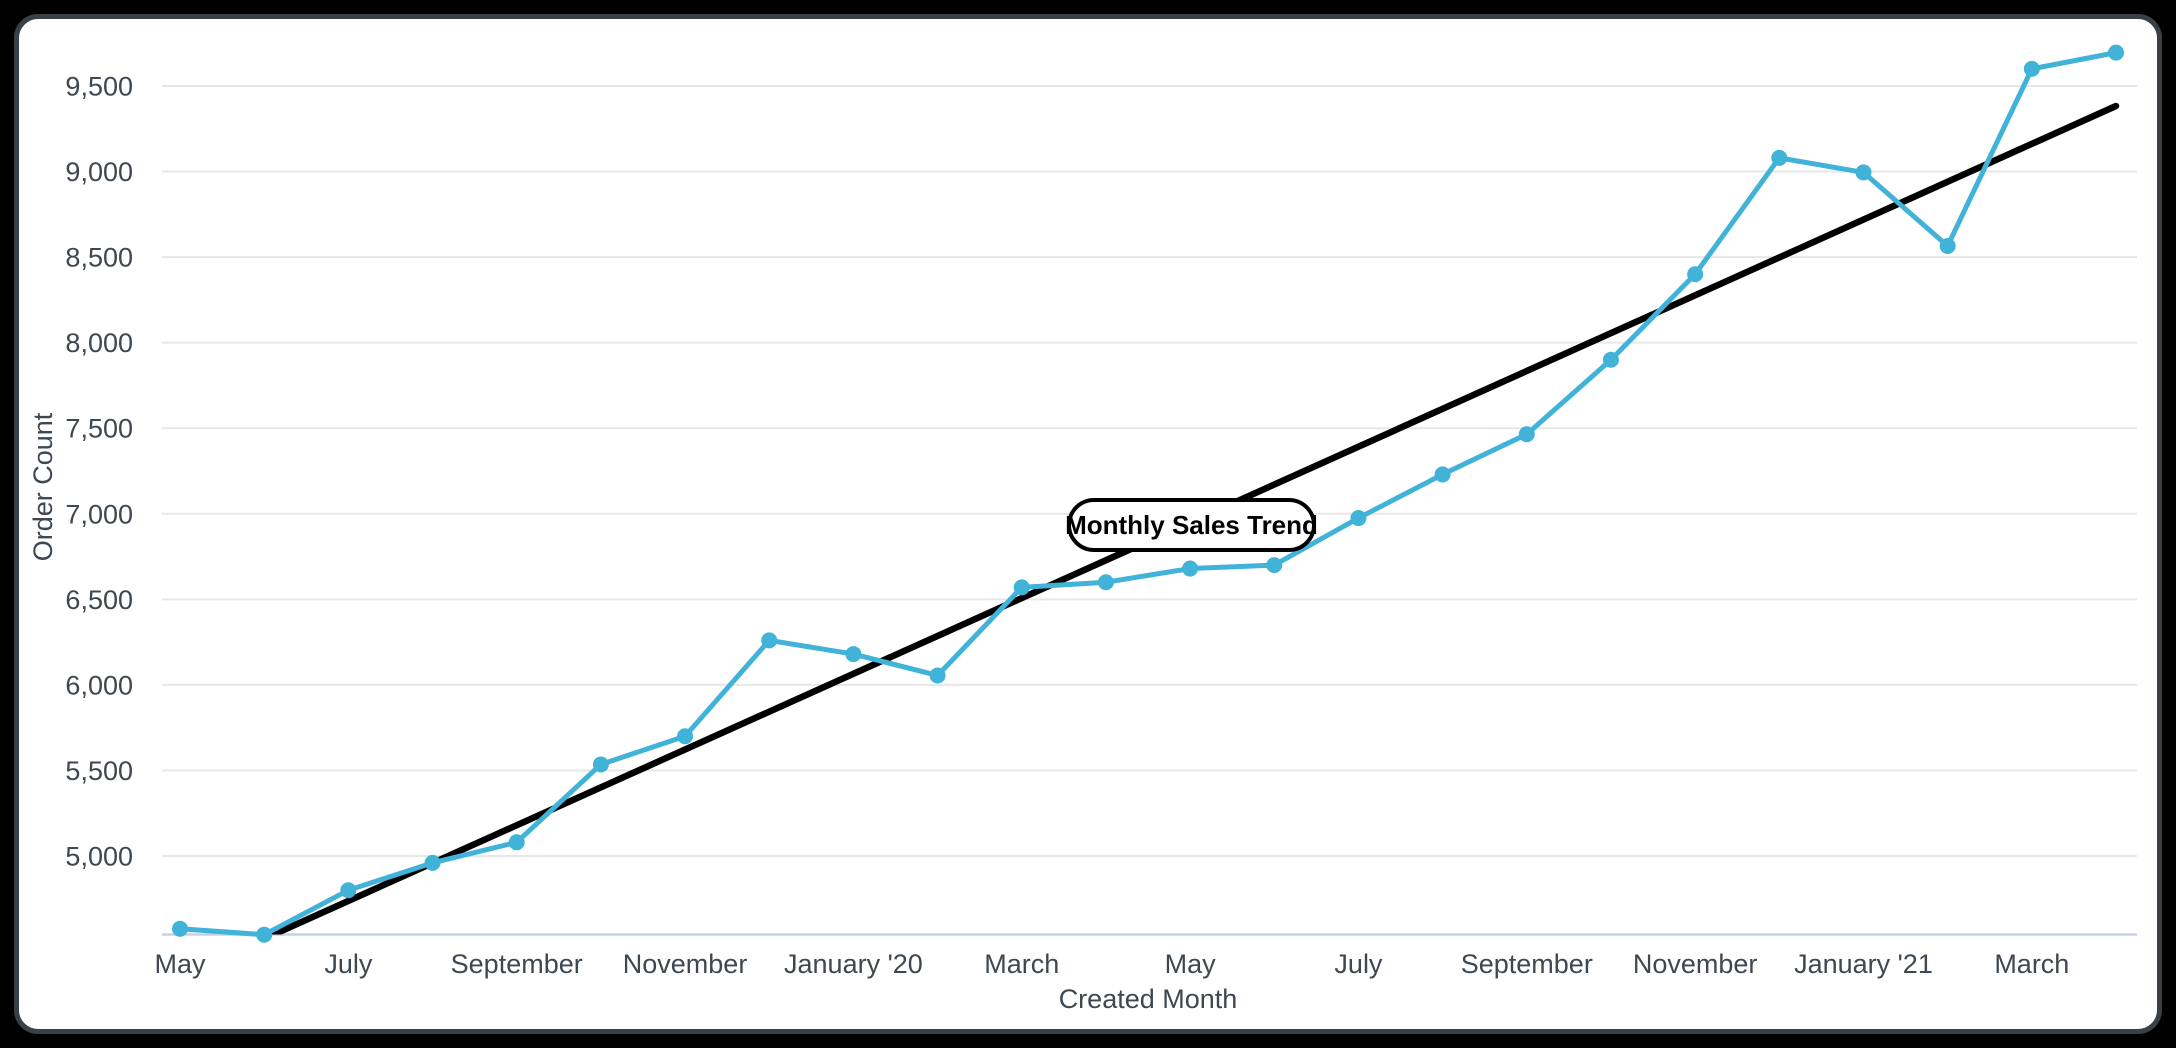 The width and height of the screenshot is (2176, 1048). Describe the element at coordinates (99, 172) in the screenshot. I see `y-tick-label: 9,000` at that location.